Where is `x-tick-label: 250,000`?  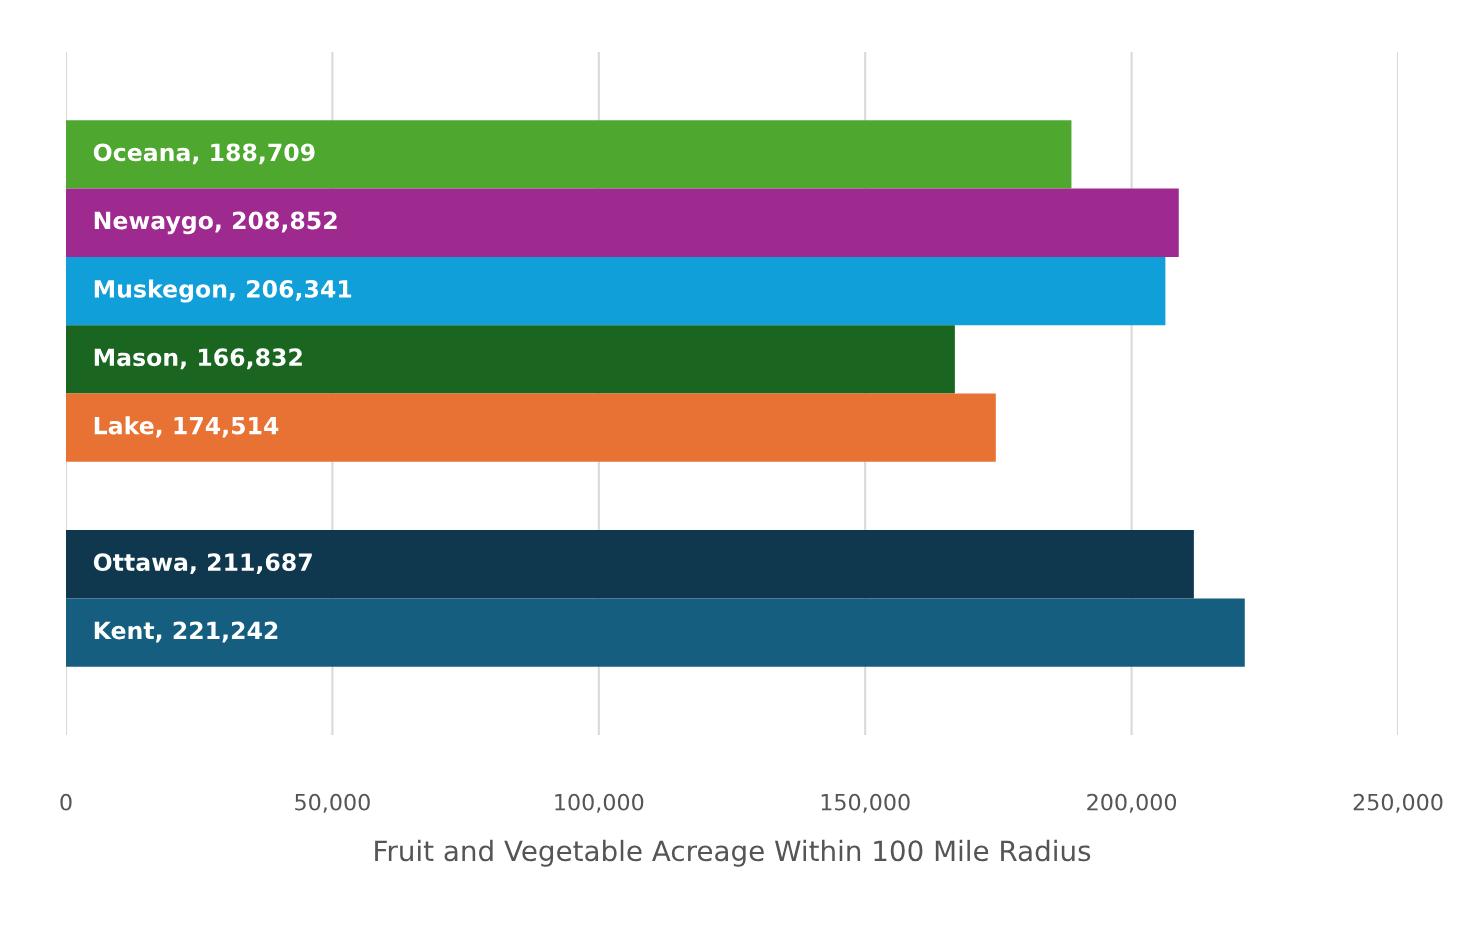
x-tick-label: 250,000 is located at coordinates (1398, 803).